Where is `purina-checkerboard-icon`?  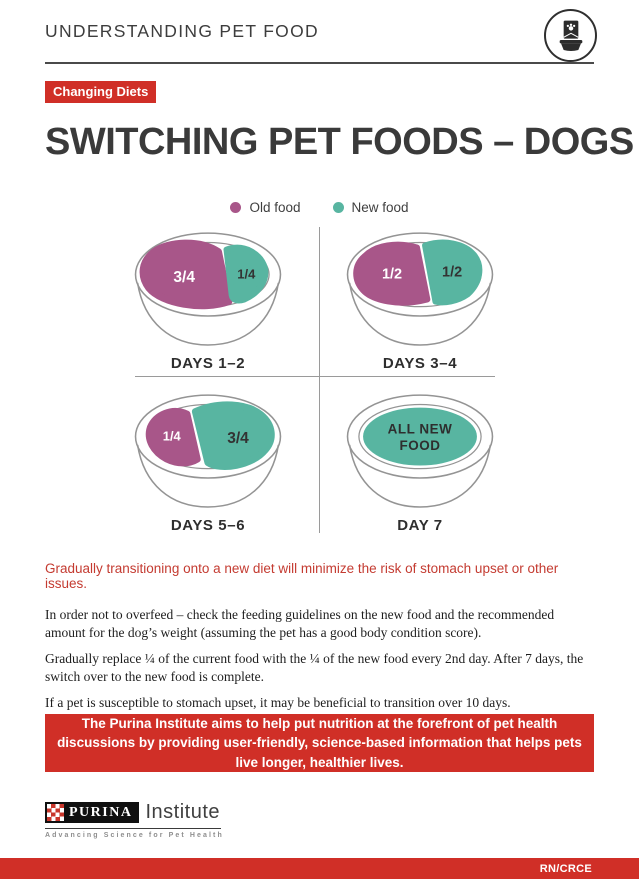
purina-checkerboard-icon is located at coordinates (55, 812).